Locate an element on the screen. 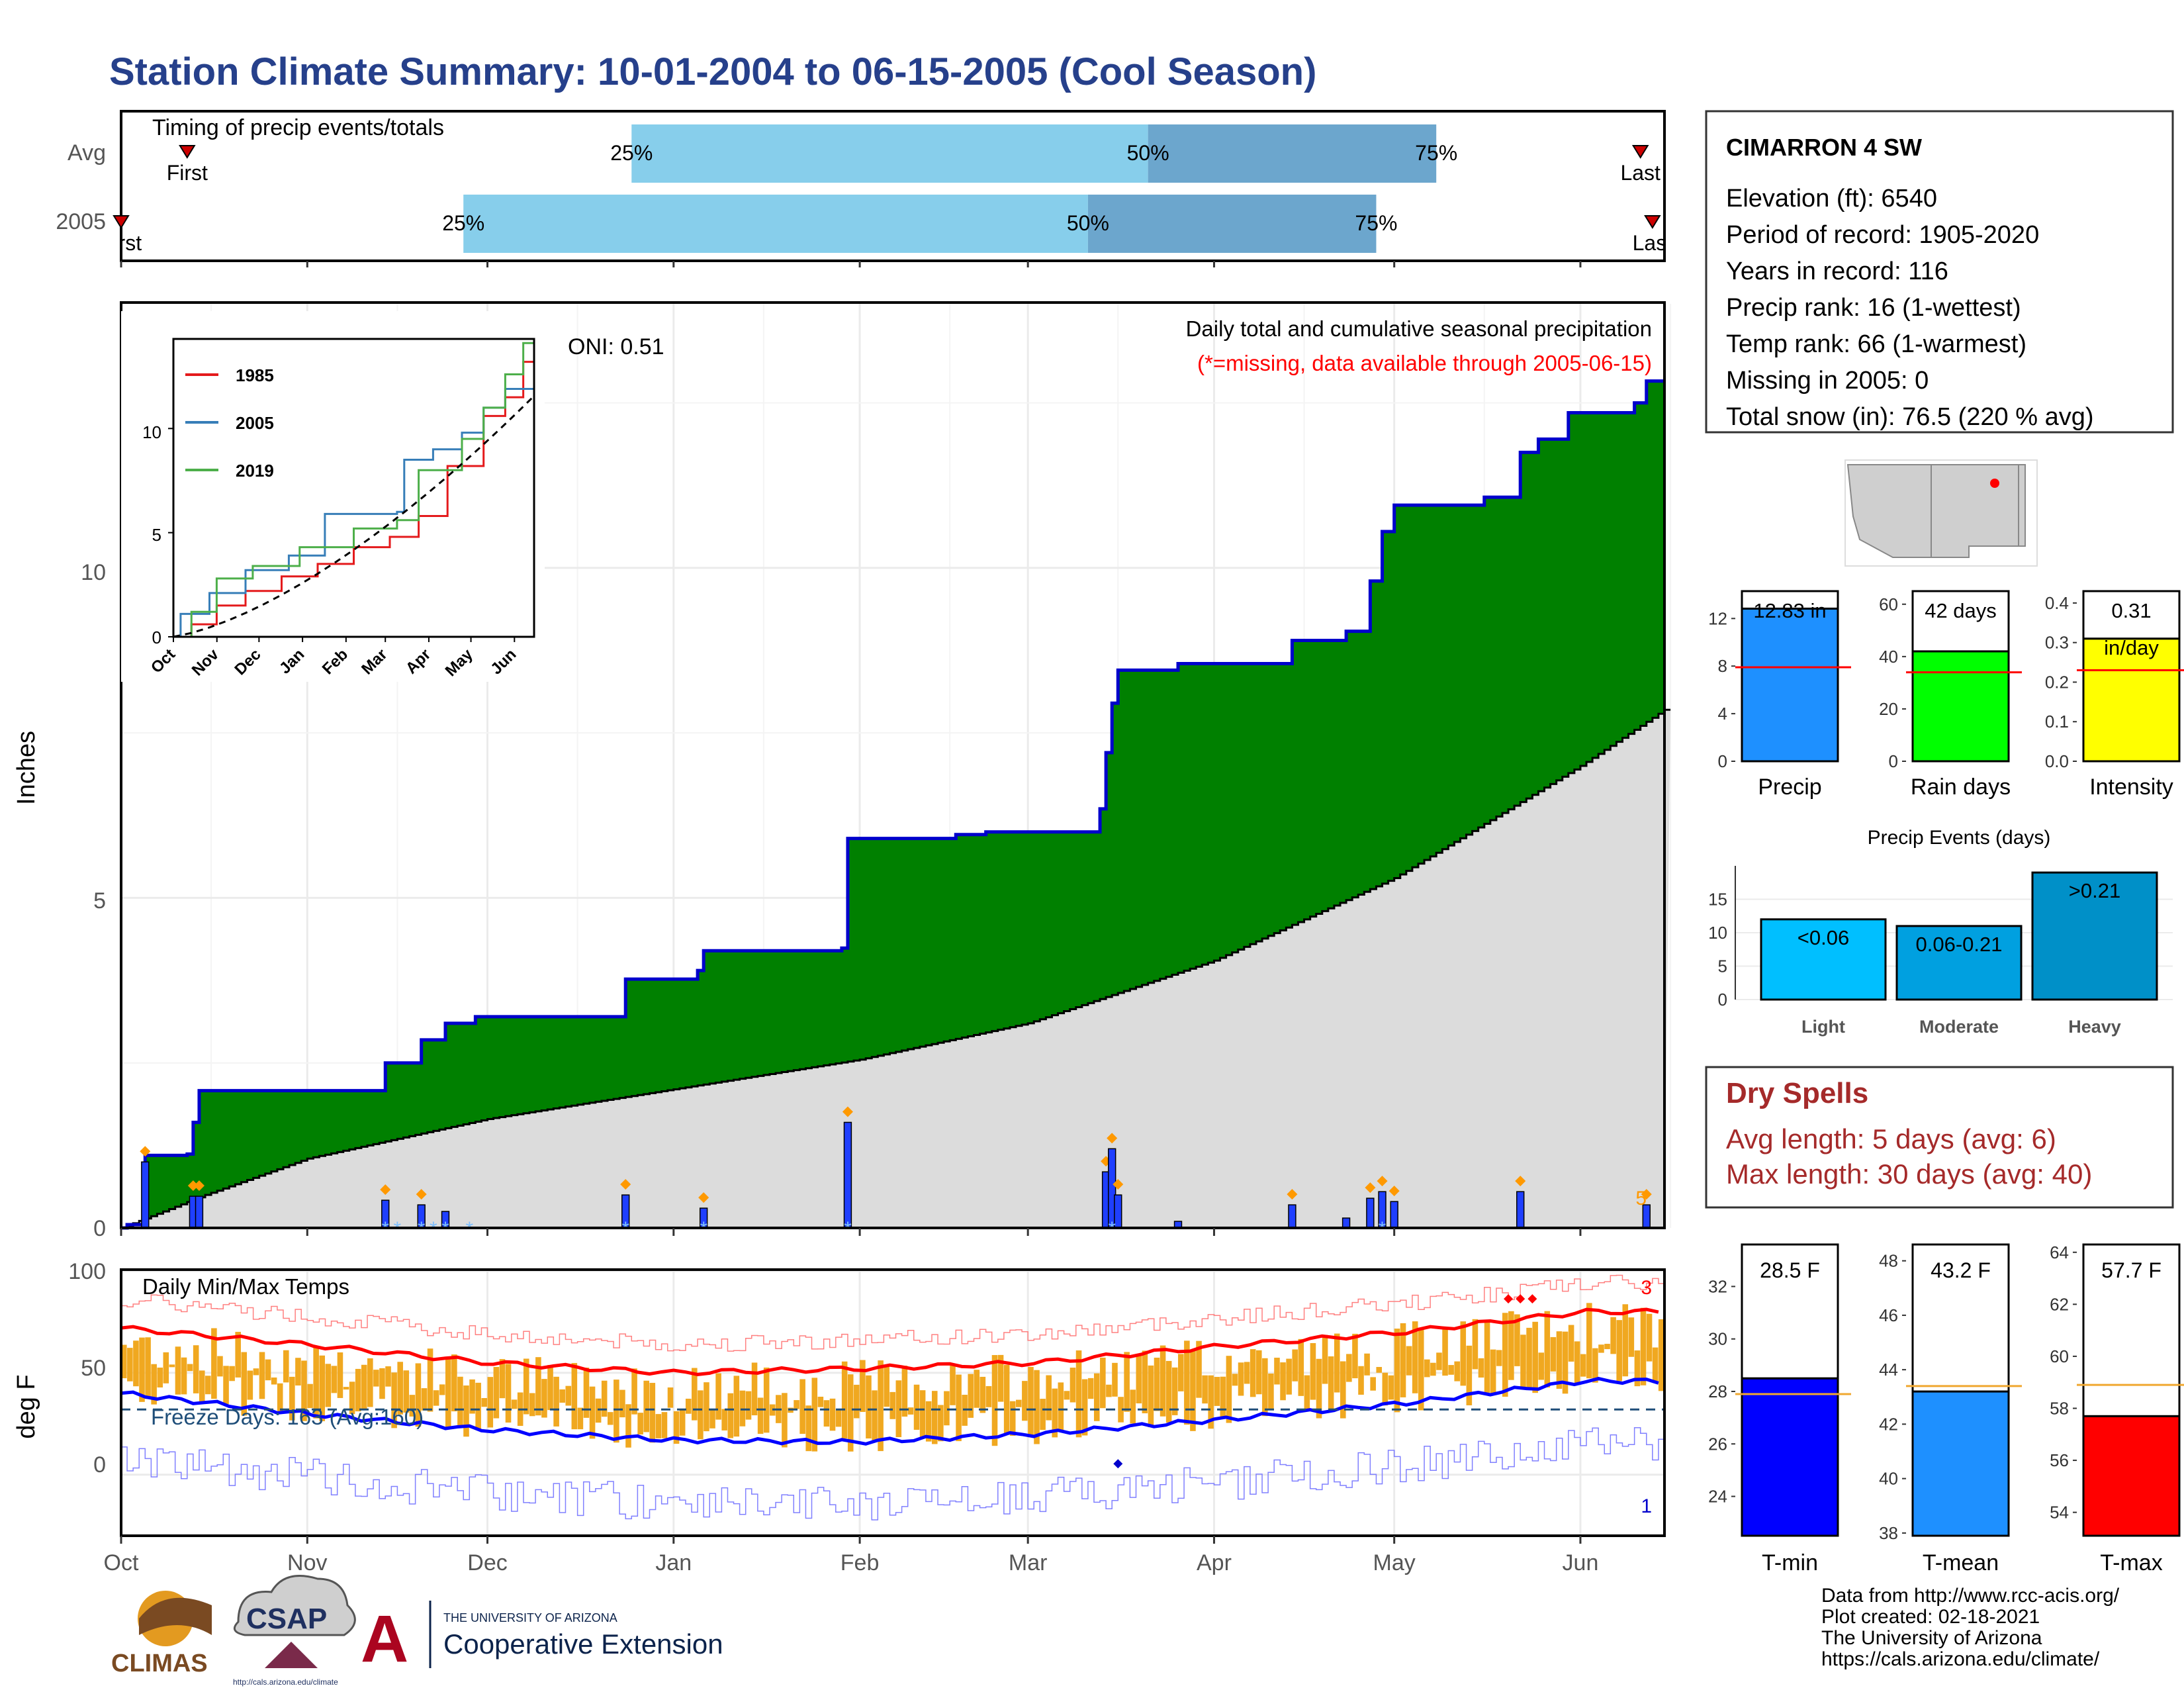 This screenshot has height=1688, width=2184. oni-value: ONI: 0.51 is located at coordinates (616, 346).